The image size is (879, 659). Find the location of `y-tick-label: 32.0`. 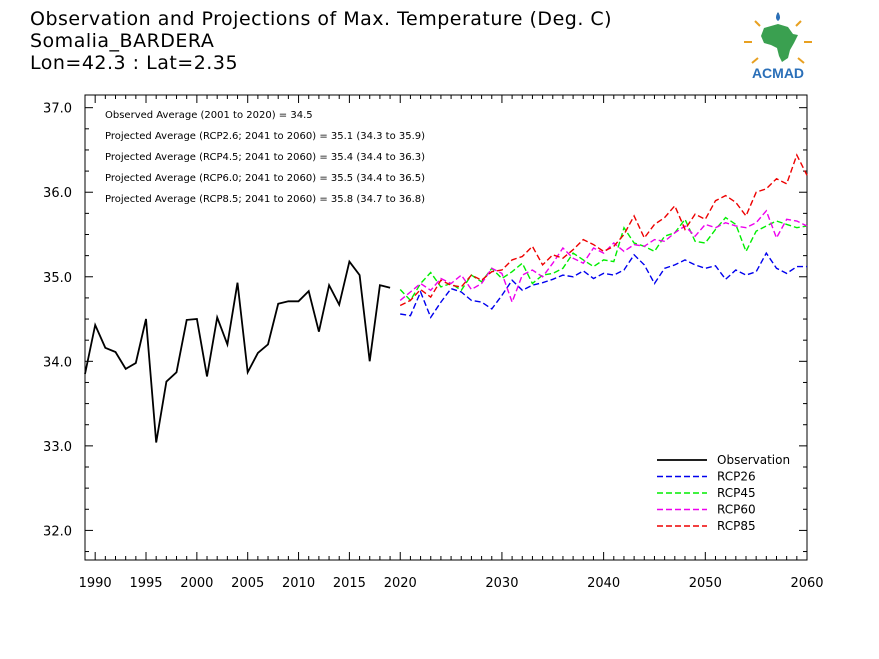

y-tick-label: 32.0 is located at coordinates (57, 531).